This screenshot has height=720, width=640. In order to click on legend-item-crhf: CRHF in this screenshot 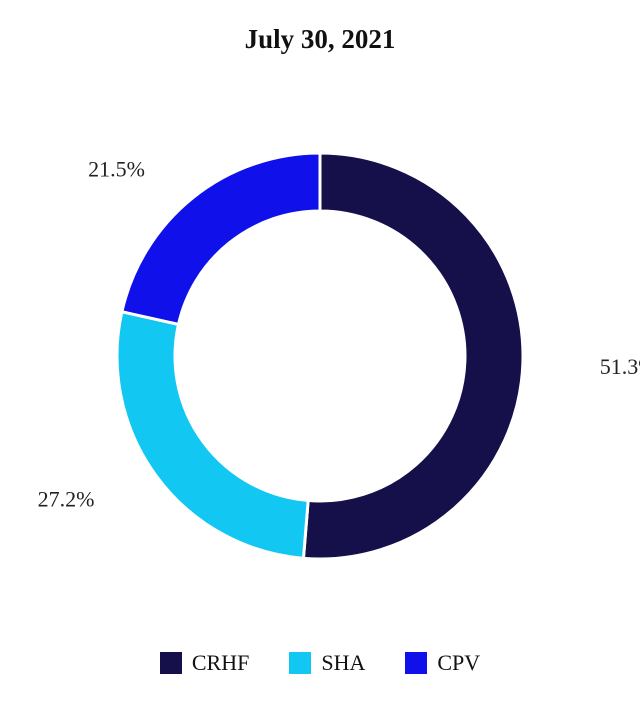, I will do `click(204, 663)`.